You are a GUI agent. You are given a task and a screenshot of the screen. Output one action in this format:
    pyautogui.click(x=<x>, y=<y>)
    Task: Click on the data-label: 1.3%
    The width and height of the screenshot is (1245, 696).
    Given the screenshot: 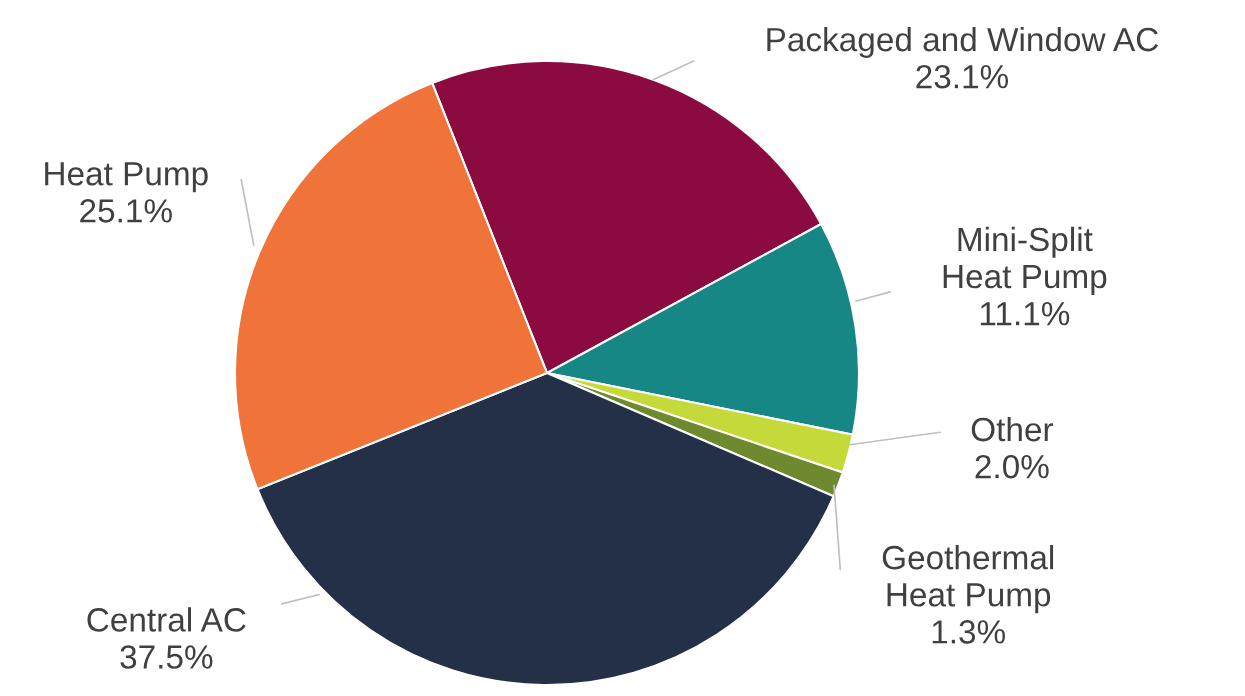 What is the action you would take?
    pyautogui.click(x=968, y=632)
    